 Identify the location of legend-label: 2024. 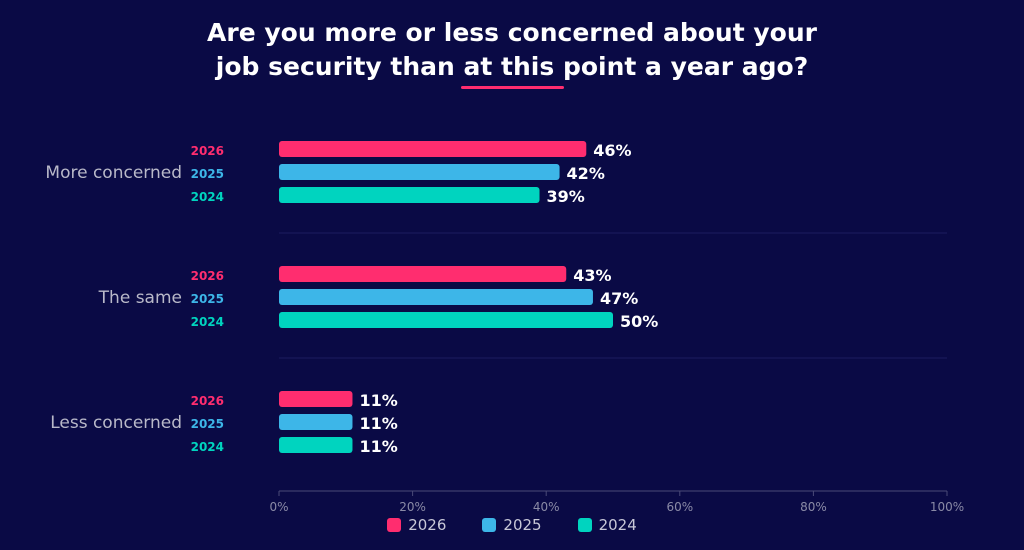
(617, 525).